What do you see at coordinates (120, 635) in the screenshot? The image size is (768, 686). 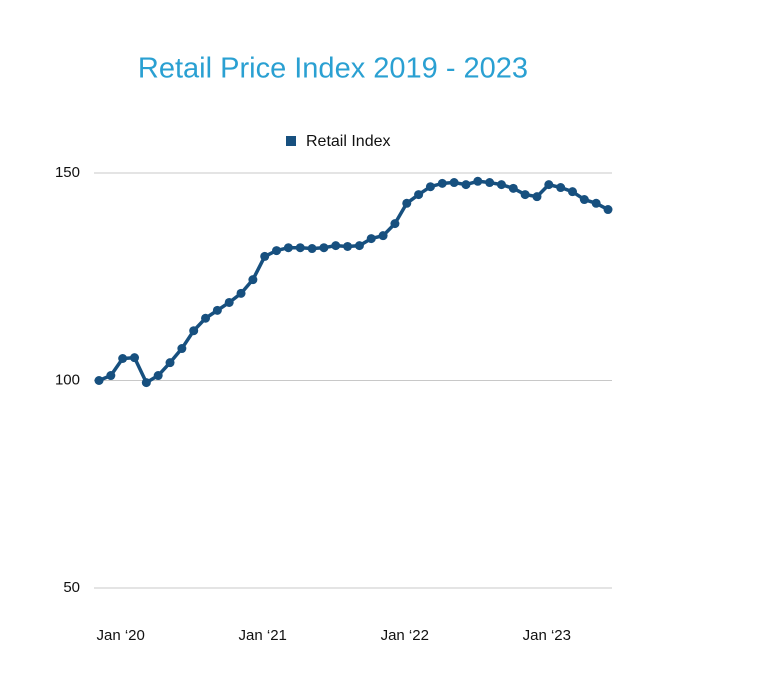 I see `x-tick-label: Jan ‘20` at bounding box center [120, 635].